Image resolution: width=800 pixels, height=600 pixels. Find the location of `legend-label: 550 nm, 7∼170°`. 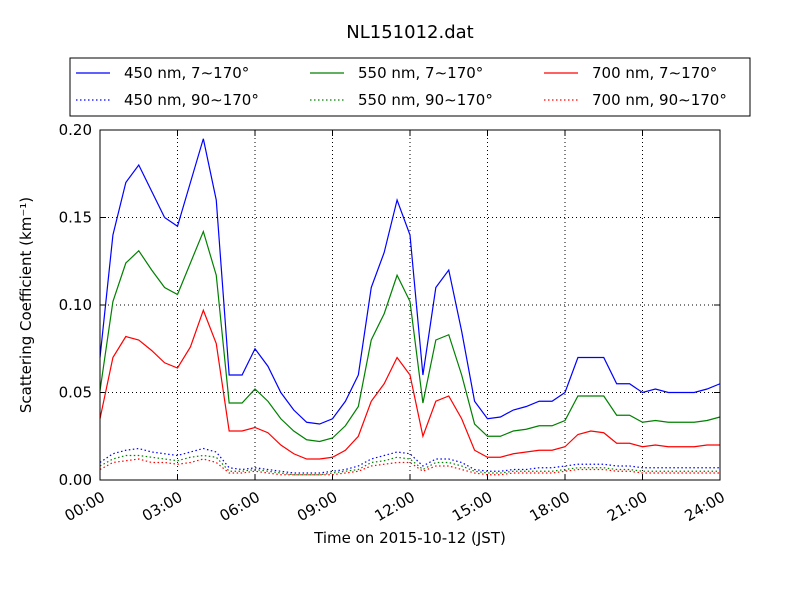

legend-label: 550 nm, 7∼170° is located at coordinates (420, 73).